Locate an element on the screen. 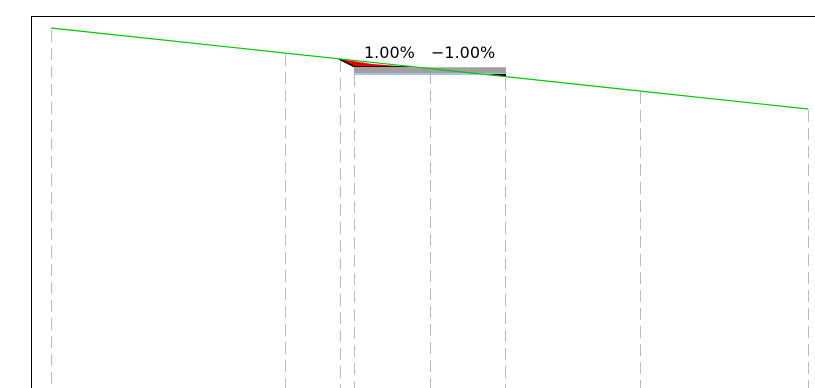 The image size is (815, 388). slope-label-right: −1.00% is located at coordinates (463, 52).